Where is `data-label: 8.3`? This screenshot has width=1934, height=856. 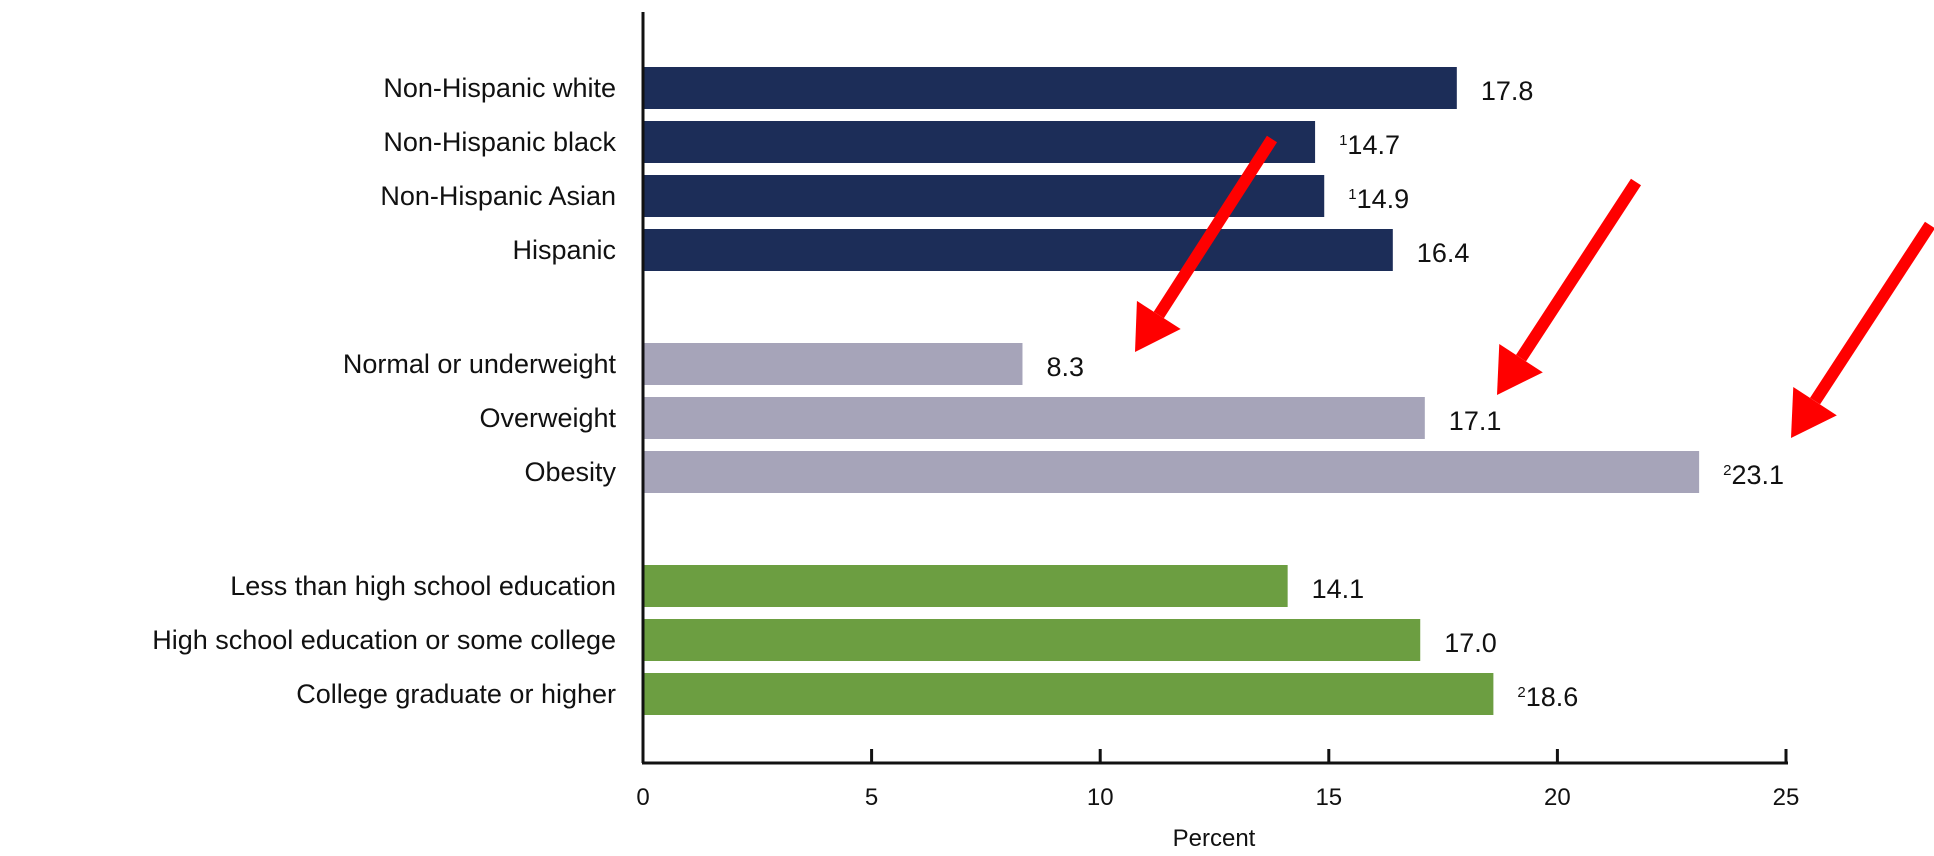 data-label: 8.3 is located at coordinates (1065, 367).